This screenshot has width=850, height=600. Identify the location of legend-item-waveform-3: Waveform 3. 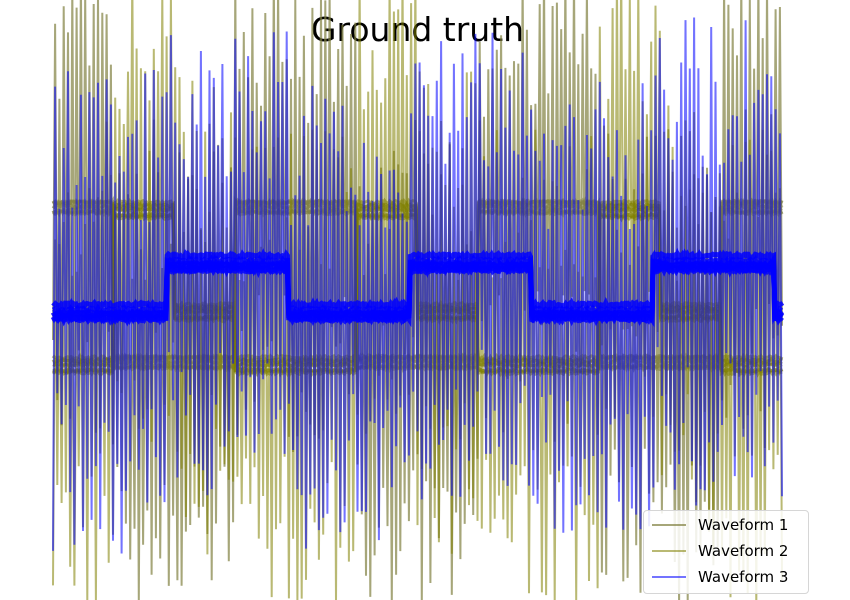
(720, 577).